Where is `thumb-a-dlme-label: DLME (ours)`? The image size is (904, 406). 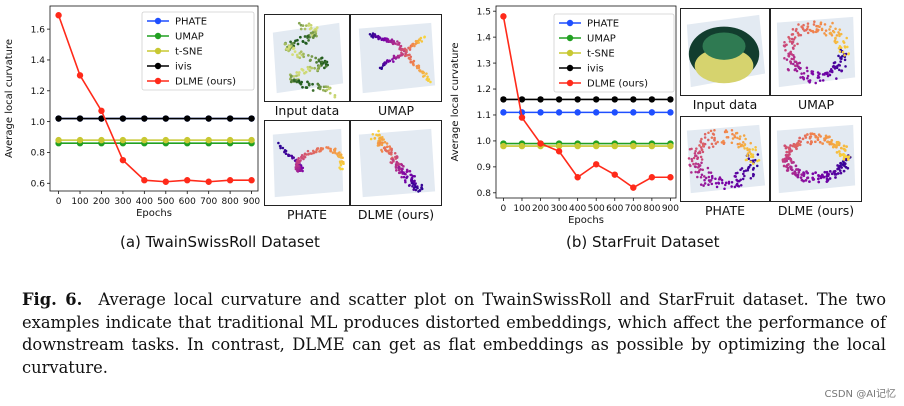
thumb-a-dlme-label: DLME (ours) is located at coordinates (396, 214).